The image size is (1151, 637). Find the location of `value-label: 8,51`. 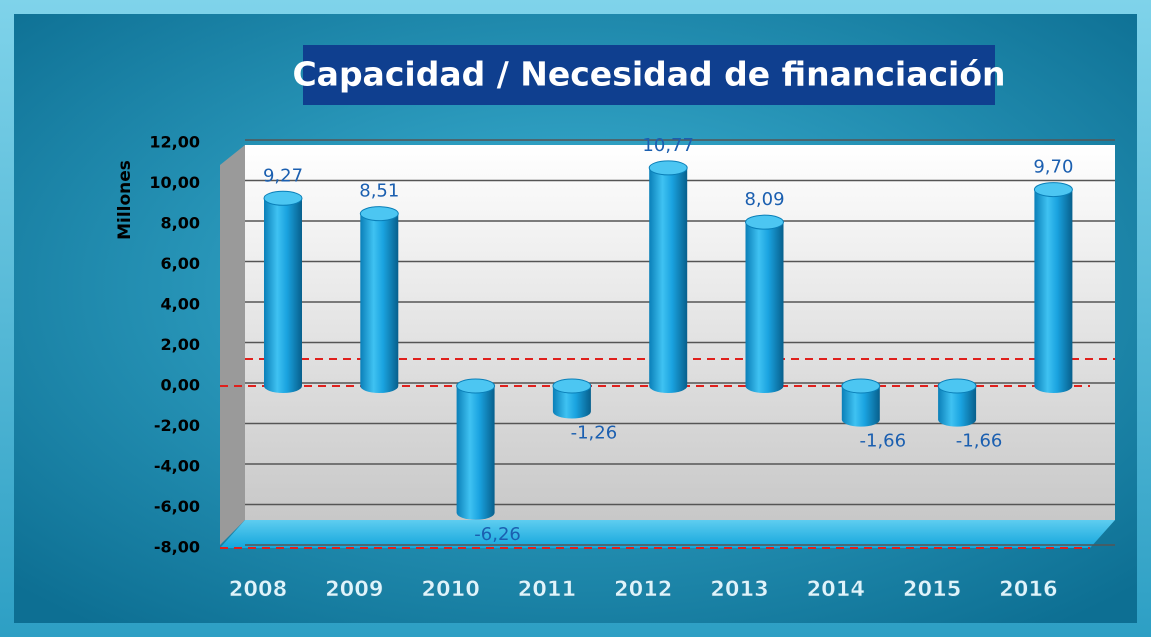

value-label: 8,51 is located at coordinates (379, 191).